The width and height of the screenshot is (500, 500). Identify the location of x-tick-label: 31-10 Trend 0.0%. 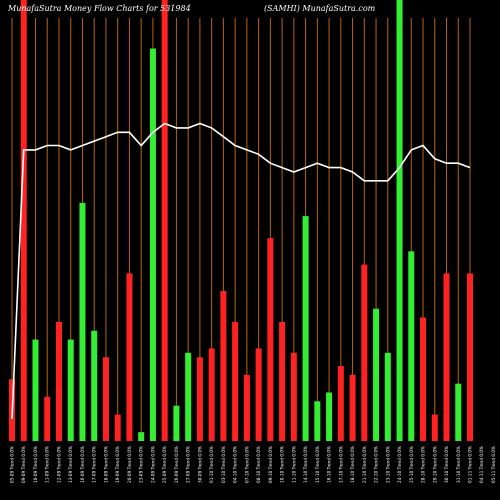
(458, 464).